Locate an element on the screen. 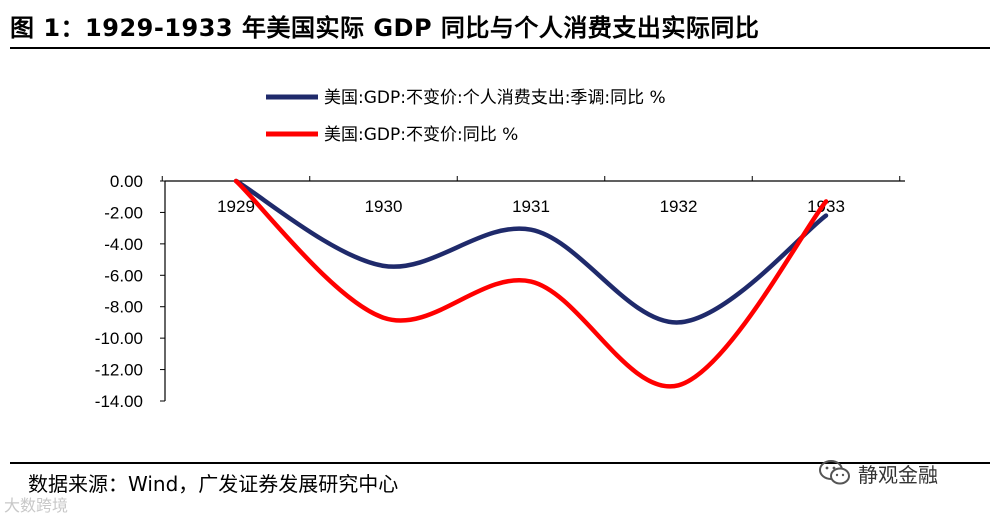  y-tick-label: -2.00 is located at coordinates (123, 212).